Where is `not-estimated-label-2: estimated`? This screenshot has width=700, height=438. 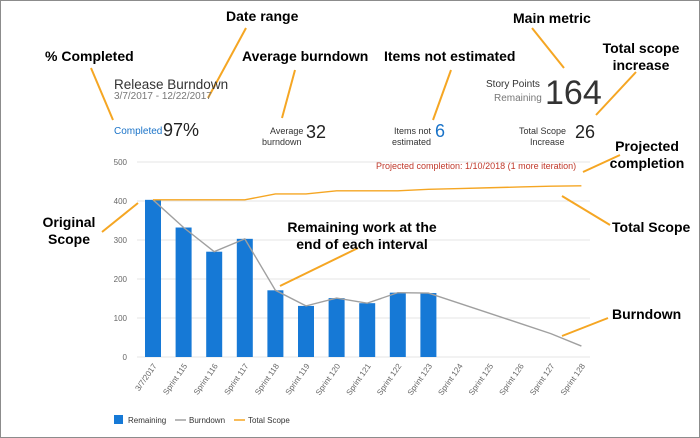
not-estimated-label-2: estimated is located at coordinates (412, 142).